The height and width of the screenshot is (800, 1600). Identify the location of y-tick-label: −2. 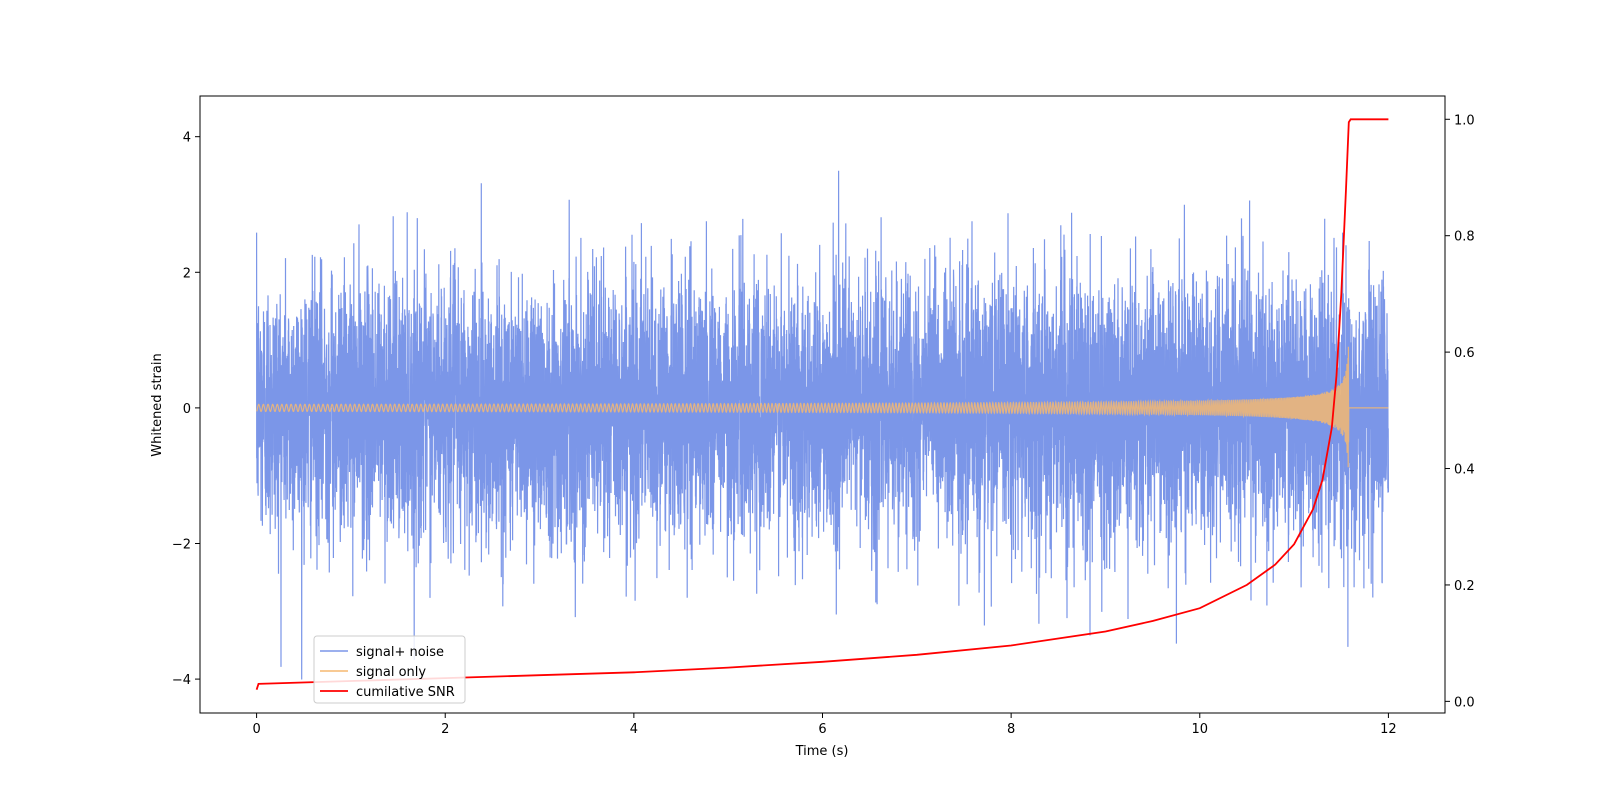
(181, 544).